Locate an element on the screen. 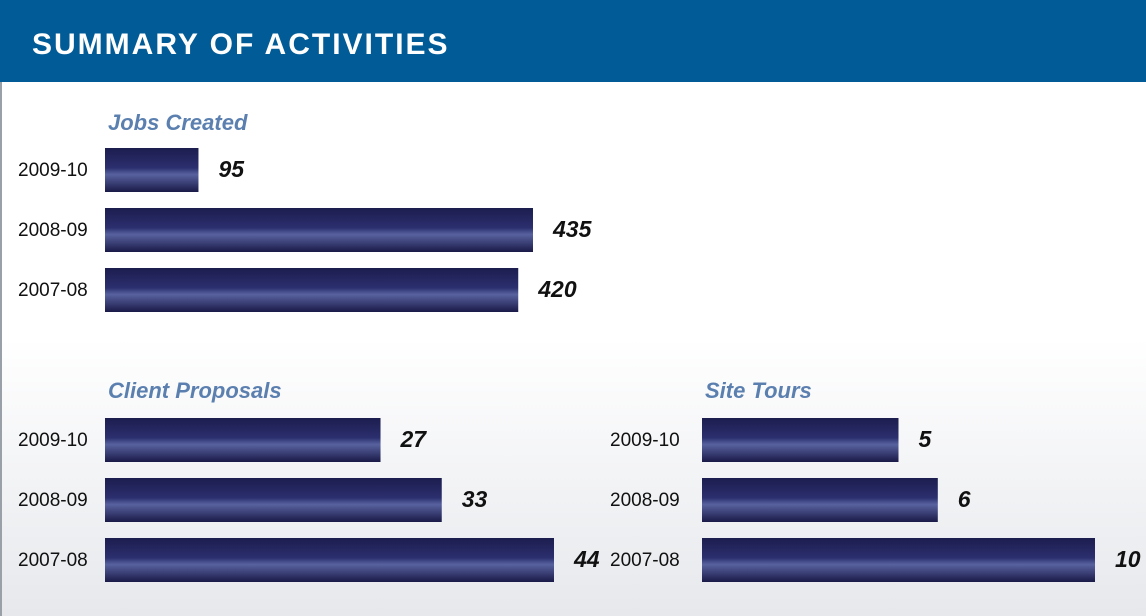 This screenshot has height=616, width=1146. value-label: 33 is located at coordinates (475, 499).